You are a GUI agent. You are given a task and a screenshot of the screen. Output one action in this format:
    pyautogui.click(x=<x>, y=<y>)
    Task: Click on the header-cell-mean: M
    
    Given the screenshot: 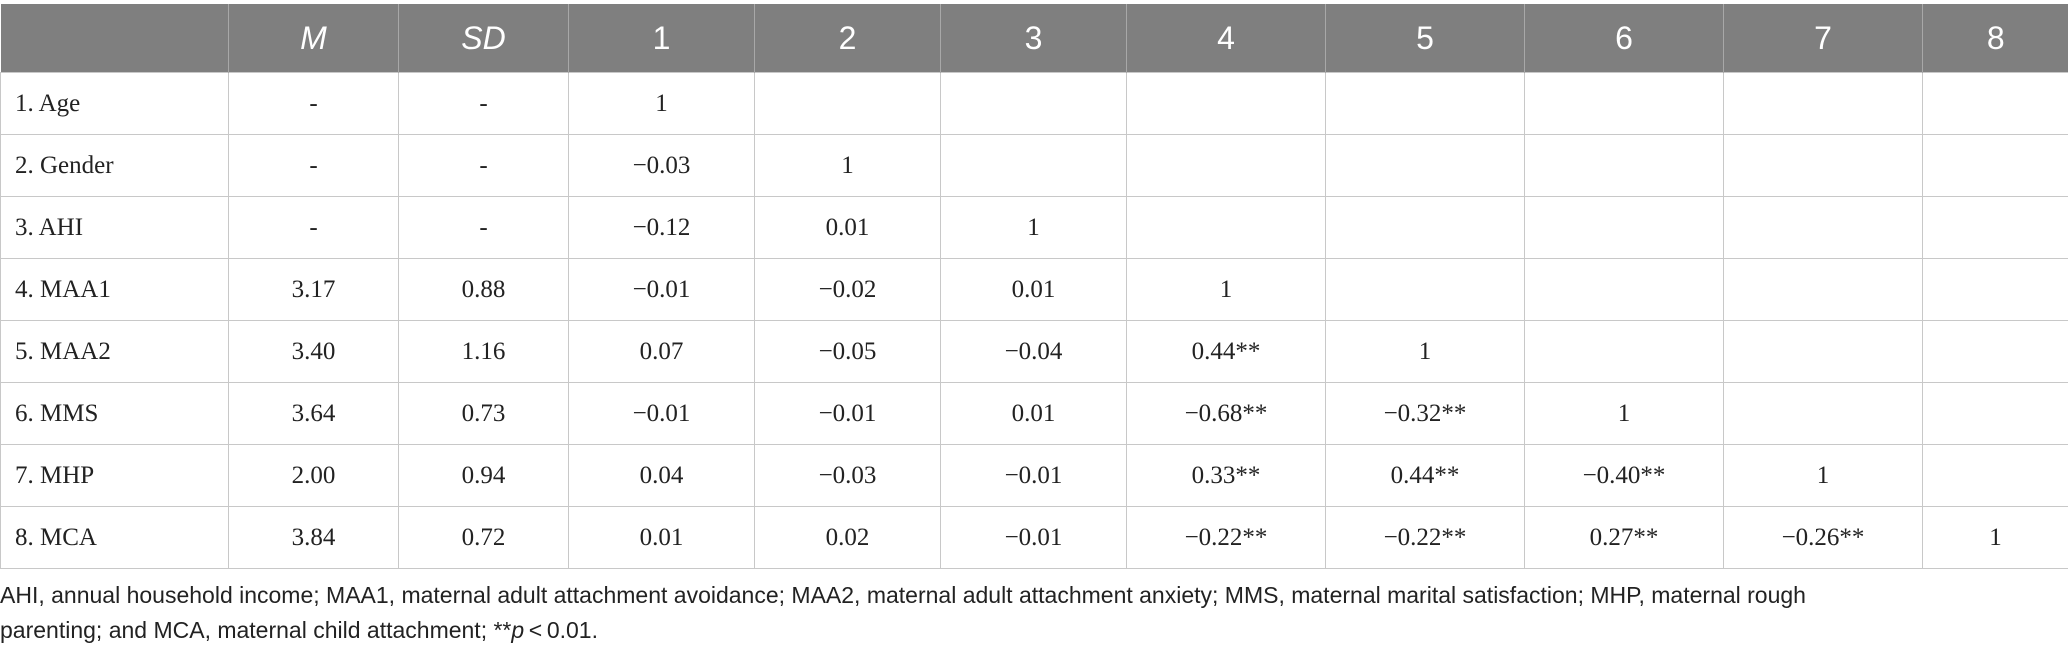 What is the action you would take?
    pyautogui.click(x=313, y=38)
    